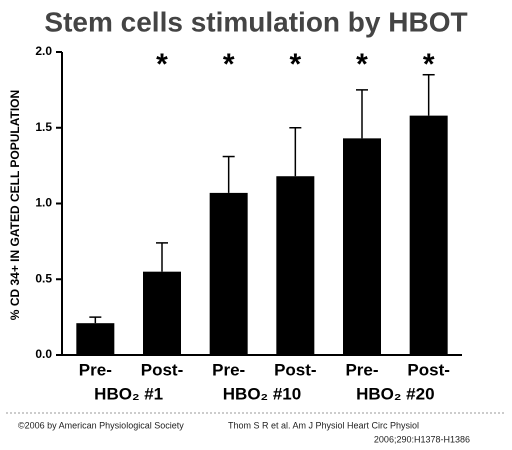 This screenshot has width=512, height=450. I want to click on chart-title: Stem cells stimulation by HBOT, so click(255, 21).